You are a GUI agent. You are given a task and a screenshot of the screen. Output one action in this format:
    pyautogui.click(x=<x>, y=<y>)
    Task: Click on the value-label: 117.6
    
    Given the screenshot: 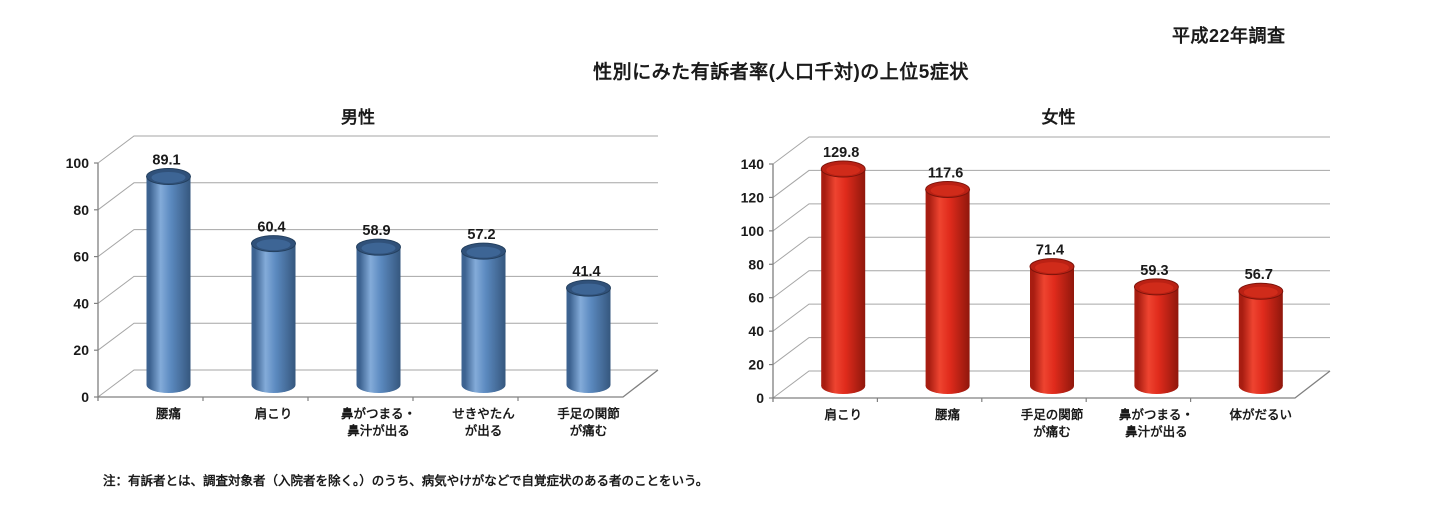 What is the action you would take?
    pyautogui.click(x=946, y=173)
    